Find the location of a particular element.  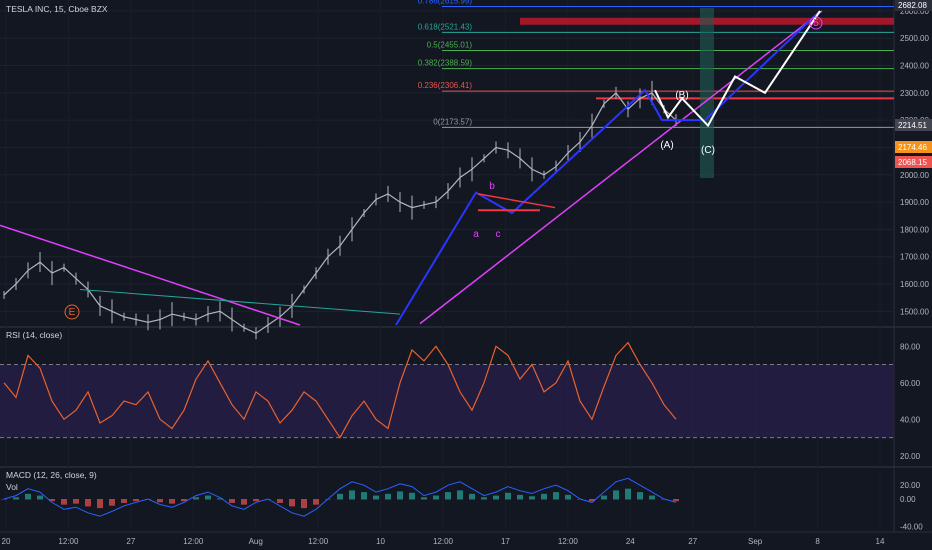

fib-level-label: 0.786(2615.99) is located at coordinates (445, 3).